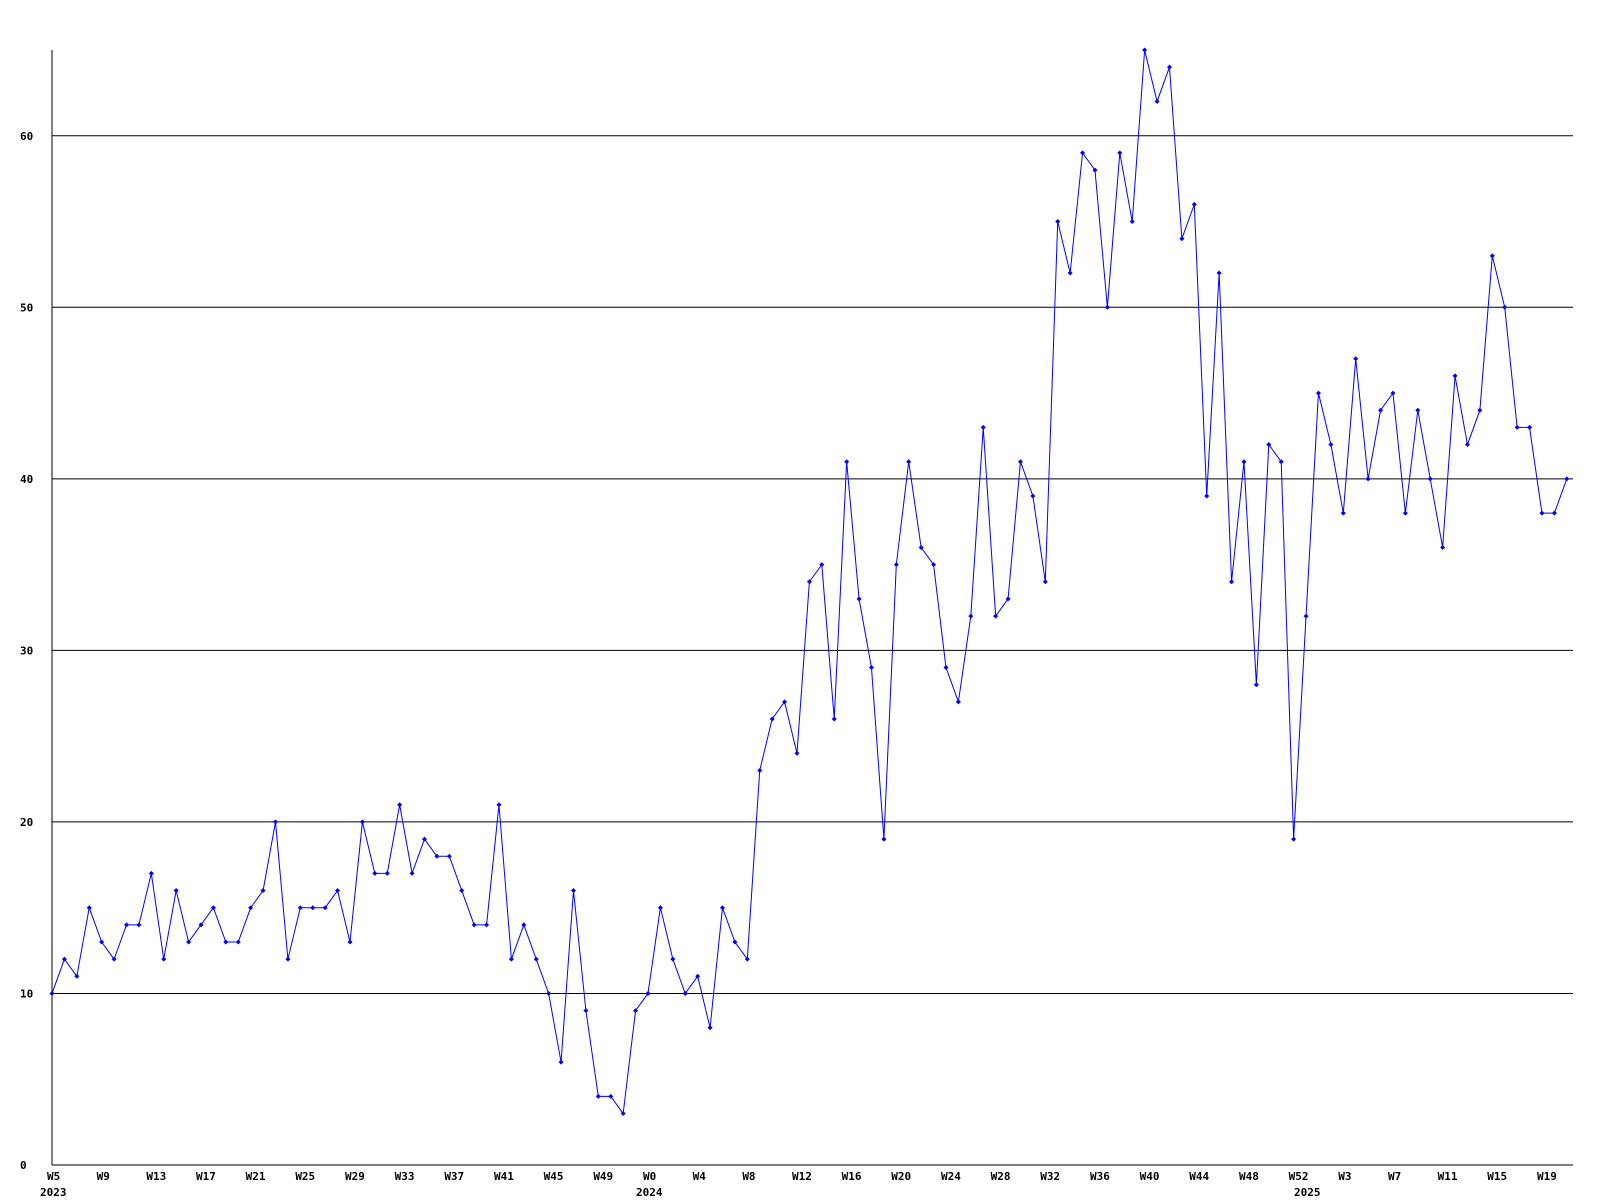  Describe the element at coordinates (53, 1176) in the screenshot. I see `x-tick-label: W5` at that location.